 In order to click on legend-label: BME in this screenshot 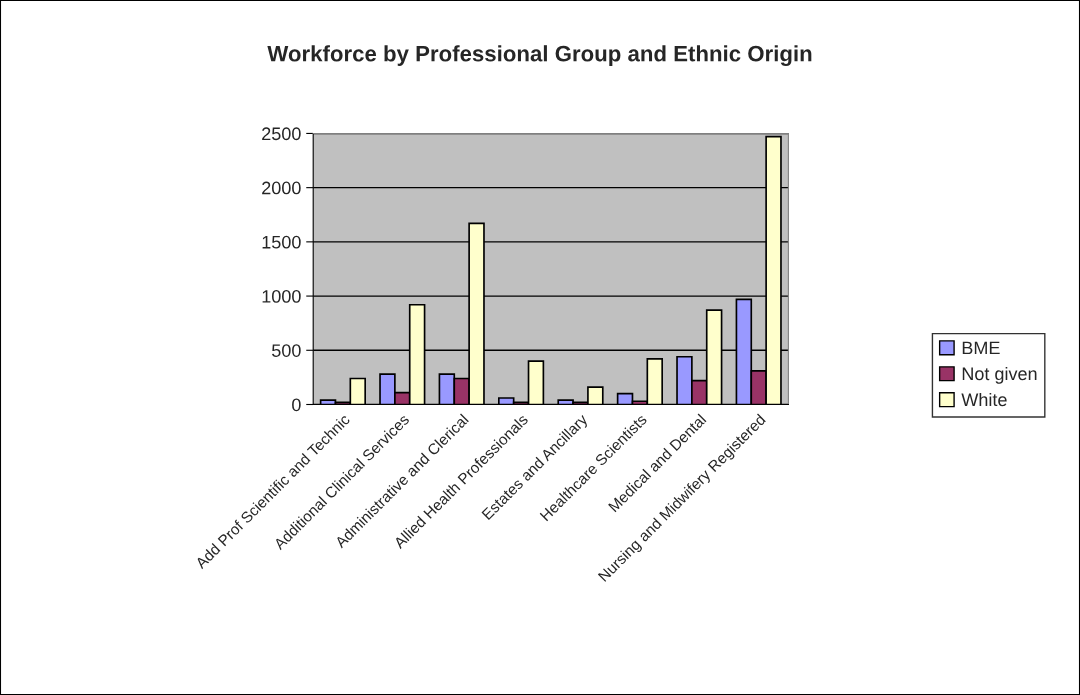, I will do `click(981, 348)`.